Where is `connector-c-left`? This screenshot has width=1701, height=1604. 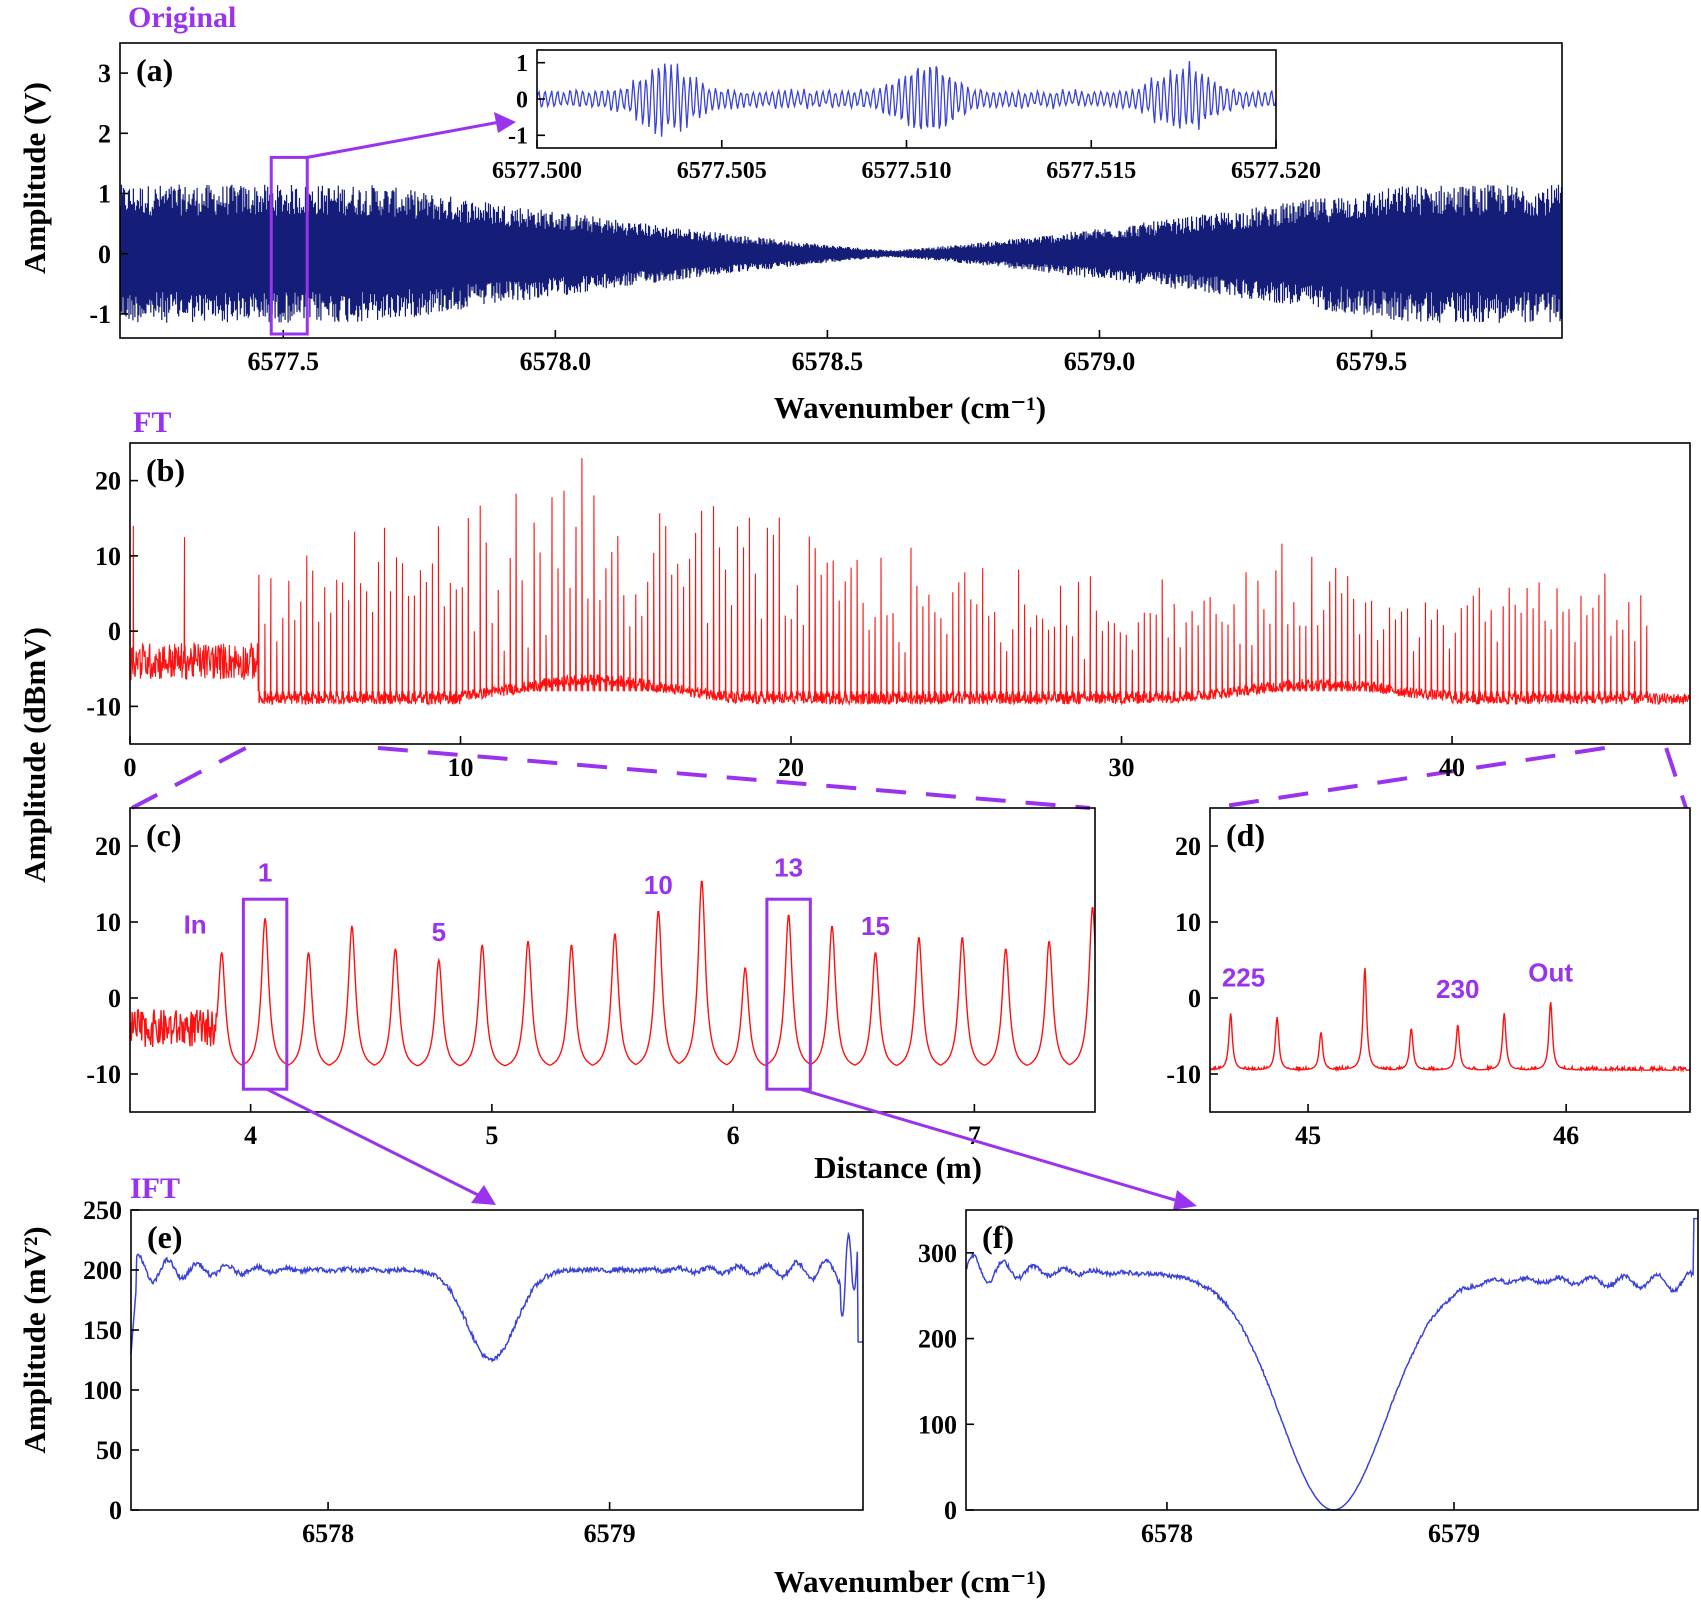
connector-c-left is located at coordinates (189, 778).